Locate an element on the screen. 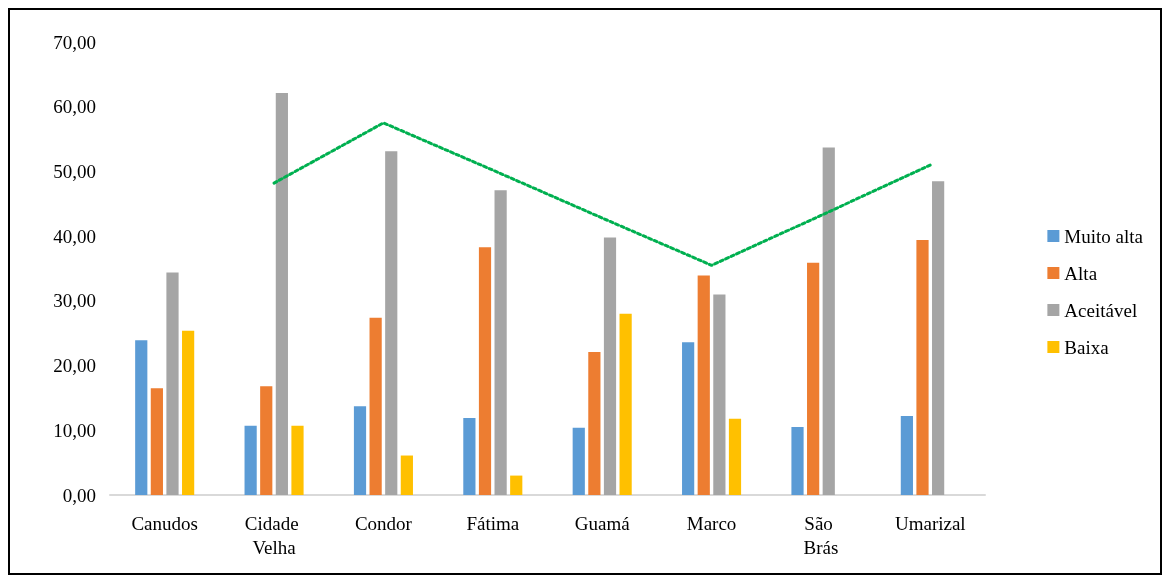 This screenshot has width=1170, height=581. y-tick-label: 70,00 is located at coordinates (74, 42).